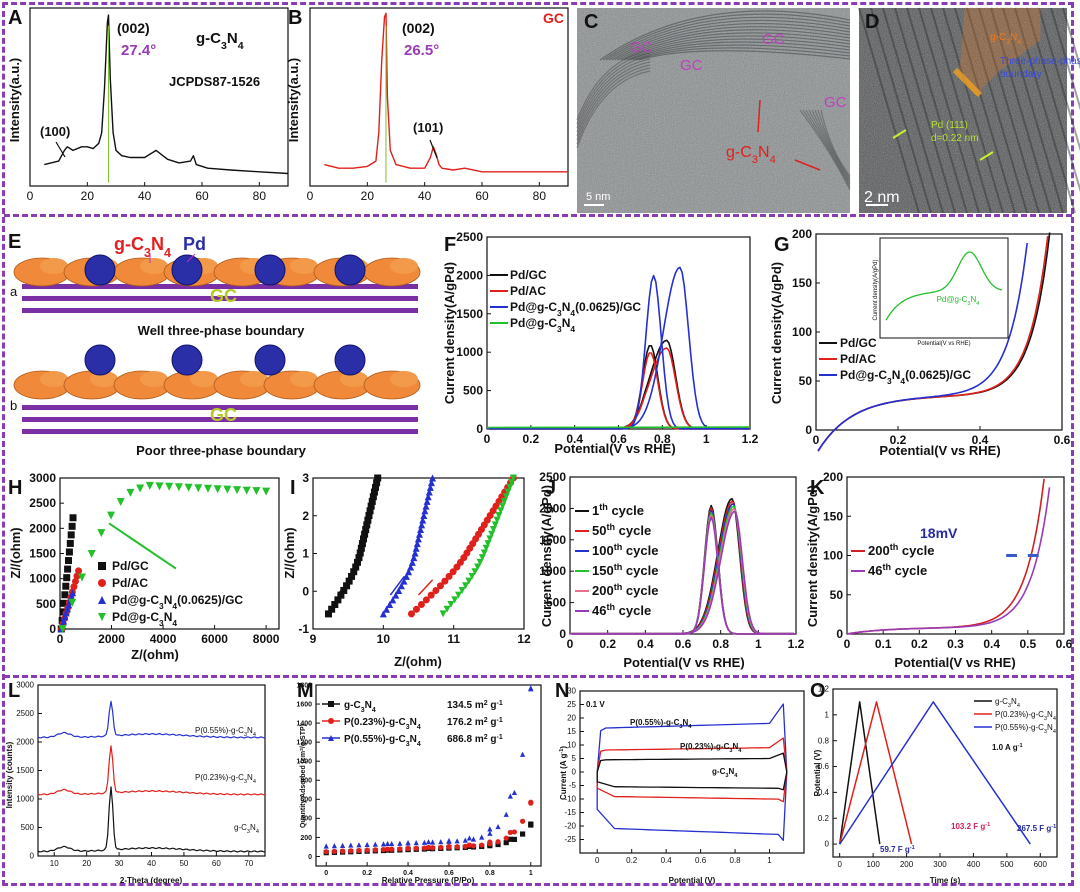 The height and width of the screenshot is (892, 1080). What do you see at coordinates (661, 724) in the screenshot?
I see `series-label: P(0.55%)-g-C3N4` at bounding box center [661, 724].